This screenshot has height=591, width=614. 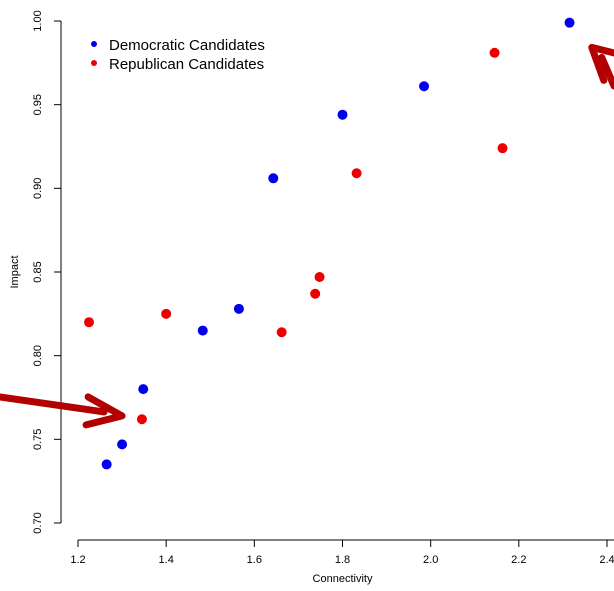 I want to click on x-tick-label: 2.4, so click(x=606, y=560).